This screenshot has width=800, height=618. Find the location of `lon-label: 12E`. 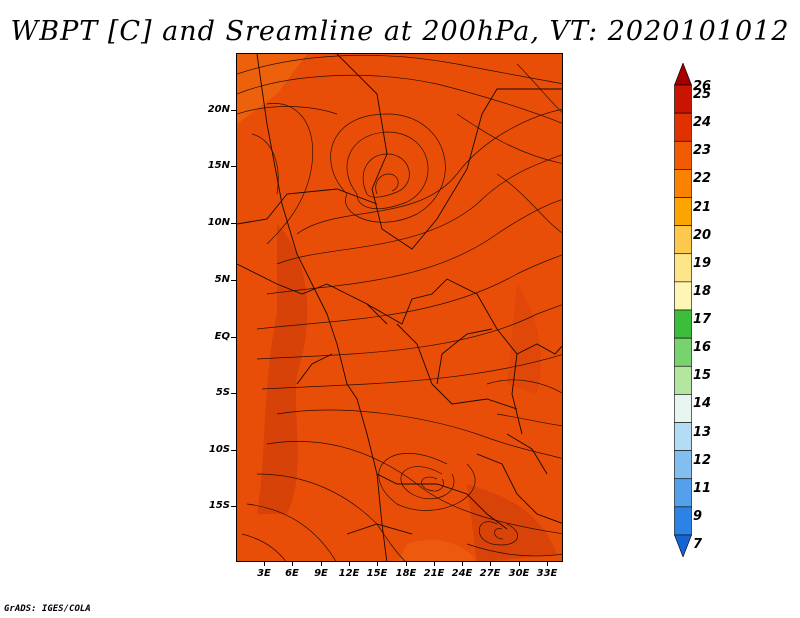

lon-label: 12E is located at coordinates (349, 573).